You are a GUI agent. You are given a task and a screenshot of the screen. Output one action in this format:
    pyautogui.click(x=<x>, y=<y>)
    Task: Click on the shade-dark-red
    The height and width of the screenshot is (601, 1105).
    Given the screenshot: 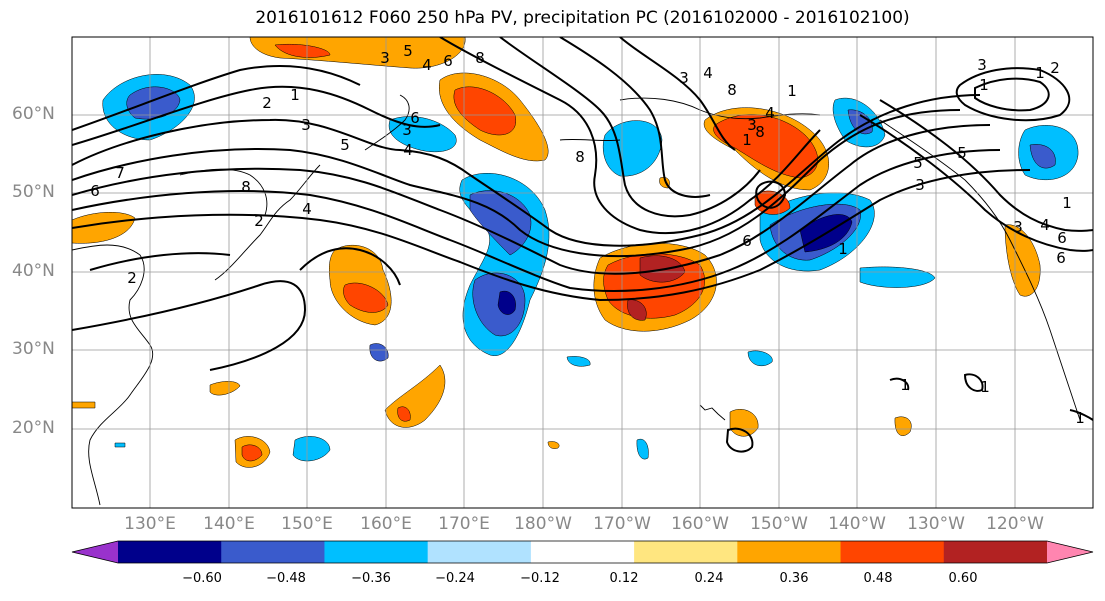 What is the action you would take?
    pyautogui.click(x=637, y=310)
    